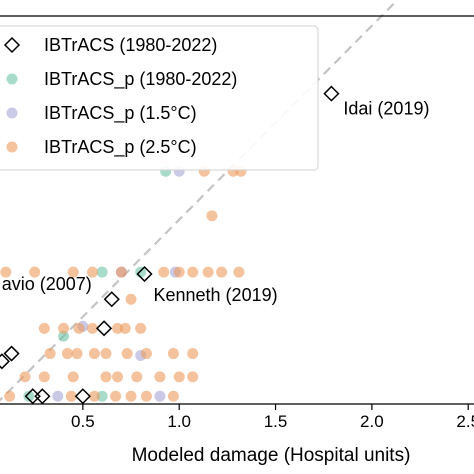 This screenshot has height=474, width=474. Describe the element at coordinates (386, 109) in the screenshot. I see `annotation-label: Idai (2019)` at that location.